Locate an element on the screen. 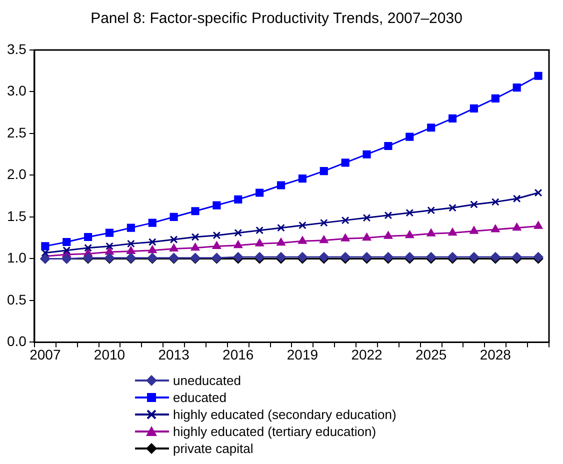  legend-label: highly educated (secondary education) is located at coordinates (284, 414).